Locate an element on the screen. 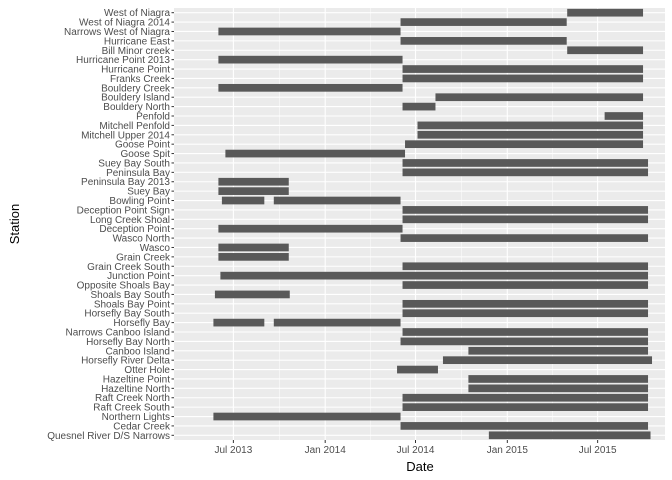 The height and width of the screenshot is (480, 672). y-tick-label: Peninsula Bay is located at coordinates (138, 173).